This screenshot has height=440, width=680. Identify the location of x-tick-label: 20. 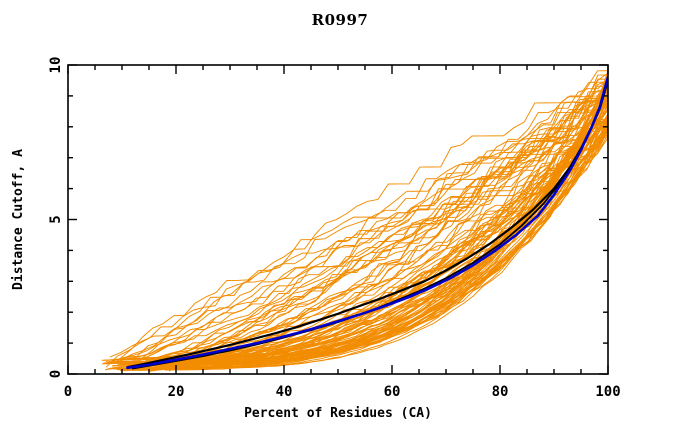
(176, 392).